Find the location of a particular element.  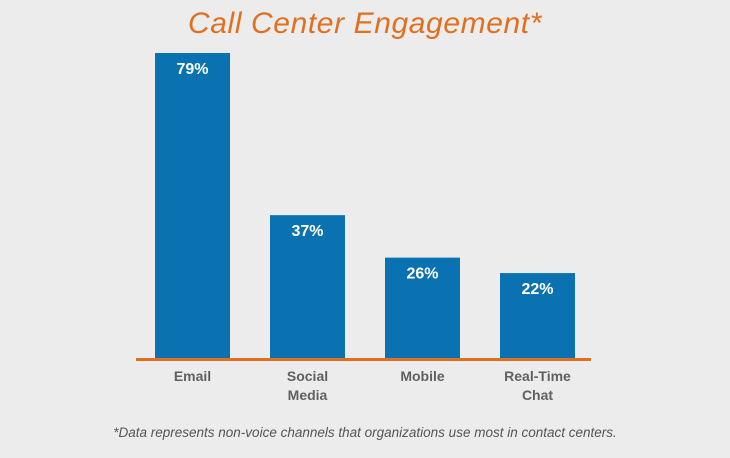

category-label-social-media: Social Media is located at coordinates (307, 385).